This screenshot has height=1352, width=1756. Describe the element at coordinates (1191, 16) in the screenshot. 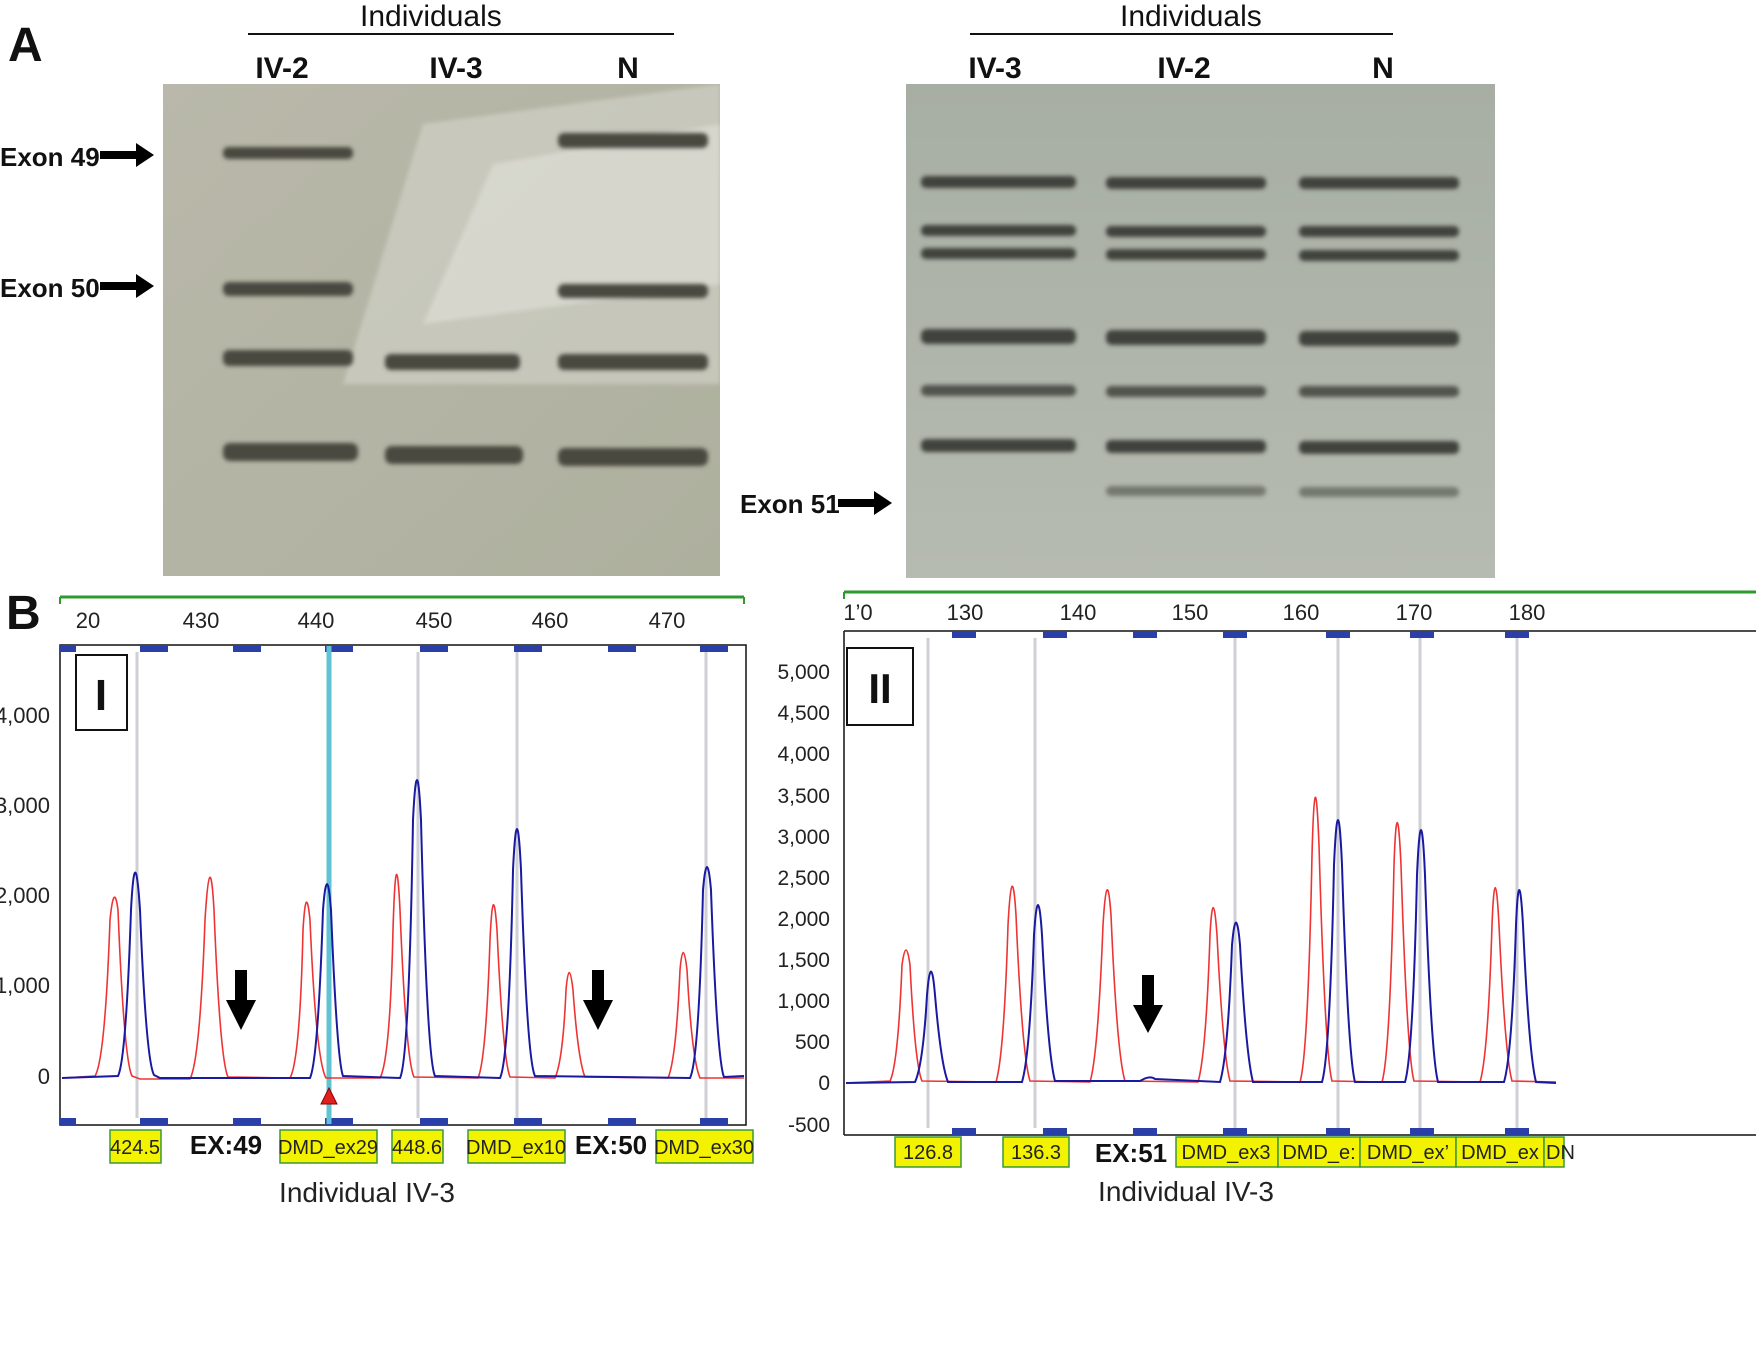

I see `right-gel-header: Individuals` at that location.